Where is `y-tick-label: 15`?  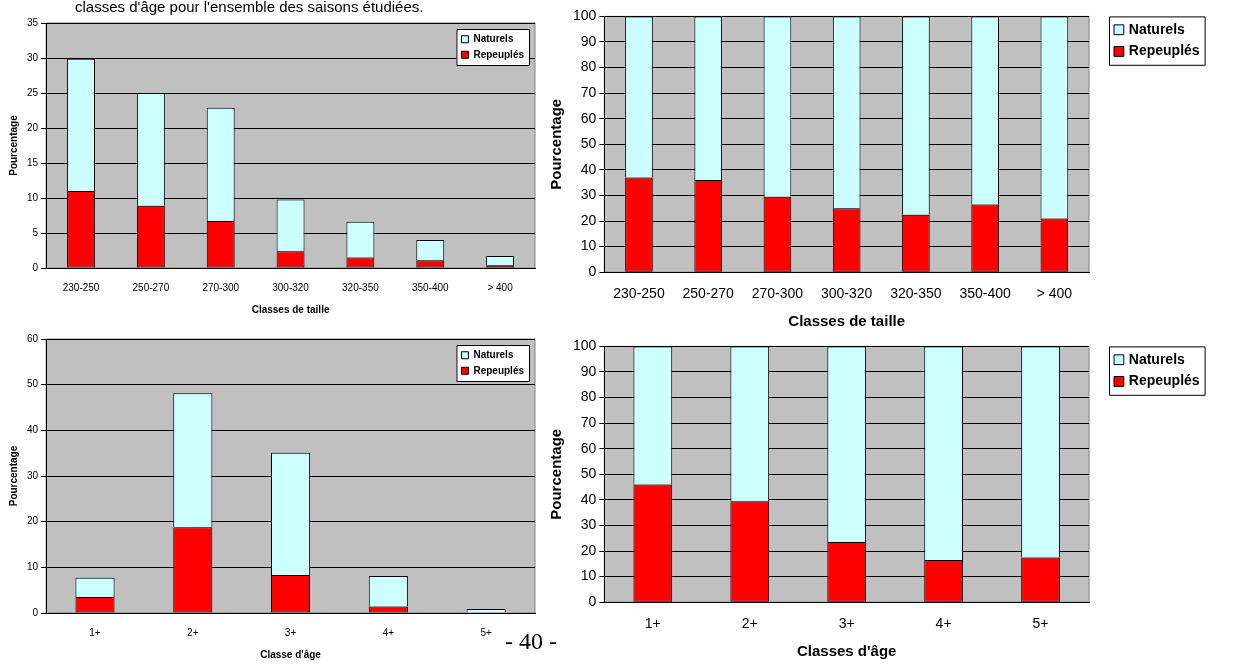
y-tick-label: 15 is located at coordinates (33, 162).